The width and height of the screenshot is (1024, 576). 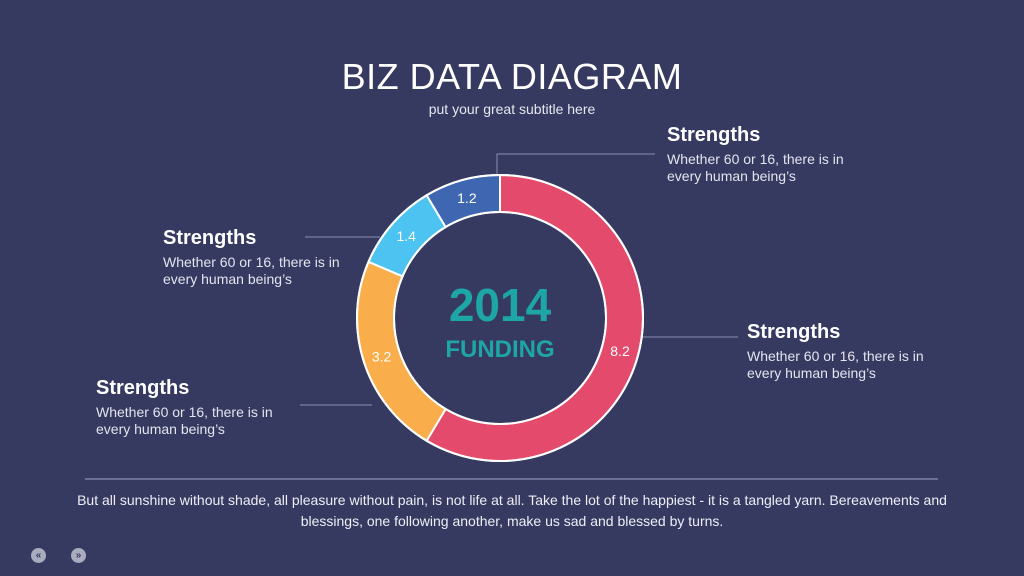 What do you see at coordinates (500, 305) in the screenshot?
I see `center-year: 2014` at bounding box center [500, 305].